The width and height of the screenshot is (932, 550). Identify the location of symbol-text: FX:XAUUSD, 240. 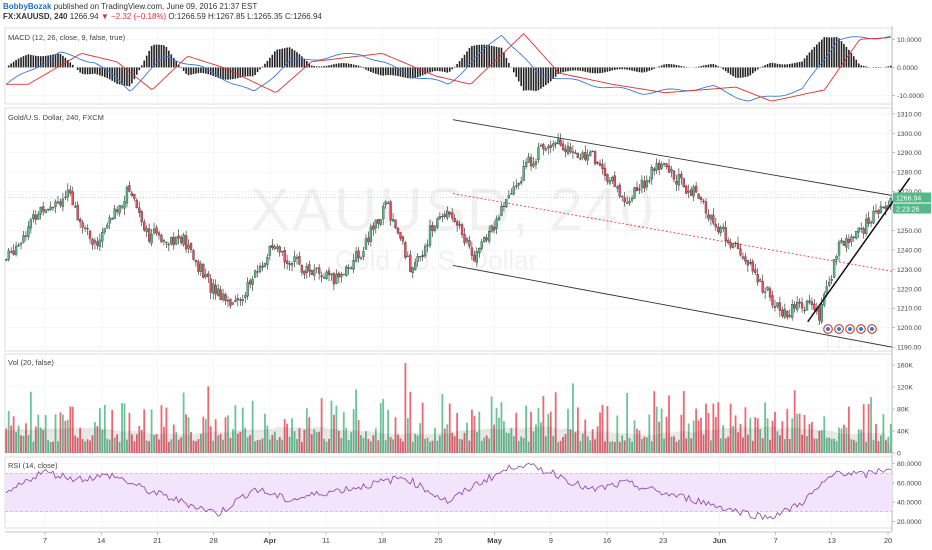
(35, 16).